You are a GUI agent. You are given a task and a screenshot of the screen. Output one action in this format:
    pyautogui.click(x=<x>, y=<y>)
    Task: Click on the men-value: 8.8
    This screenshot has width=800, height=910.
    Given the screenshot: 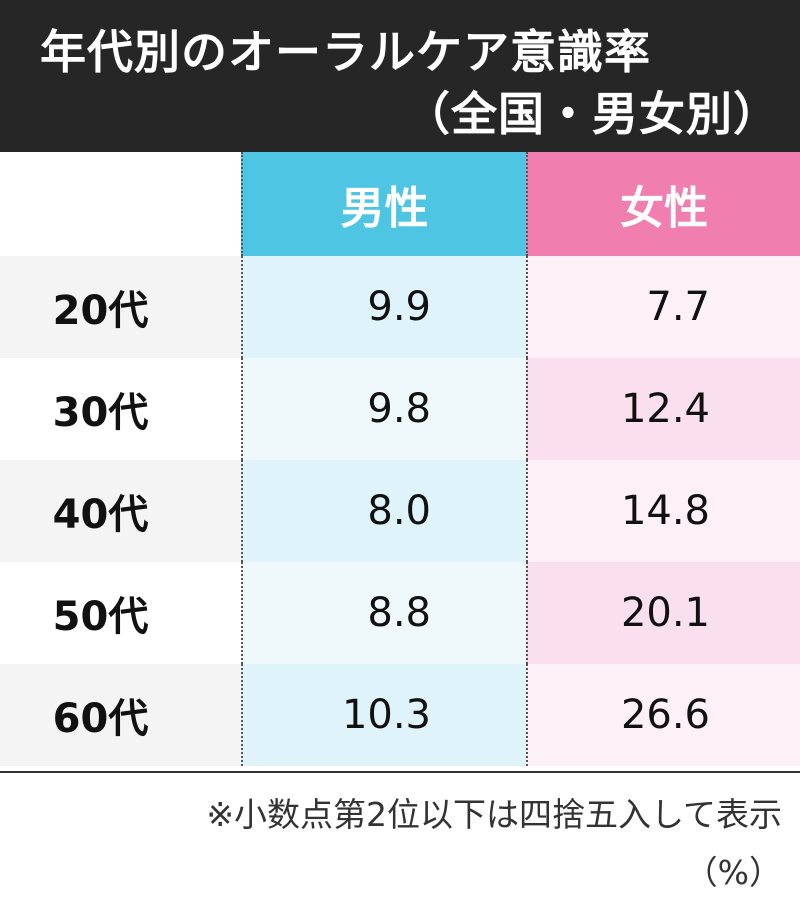 What is the action you would take?
    pyautogui.click(x=383, y=613)
    